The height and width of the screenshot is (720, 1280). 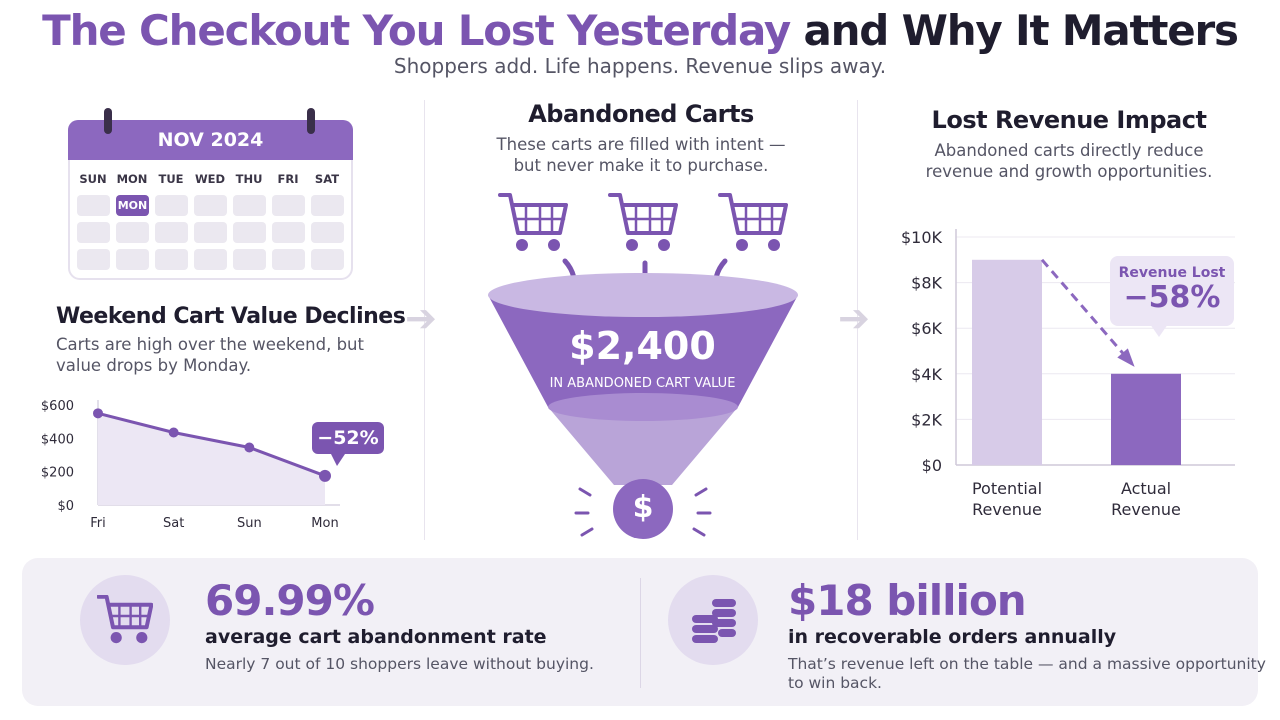 What do you see at coordinates (338, 460) in the screenshot?
I see `drop-badge-pointer` at bounding box center [338, 460].